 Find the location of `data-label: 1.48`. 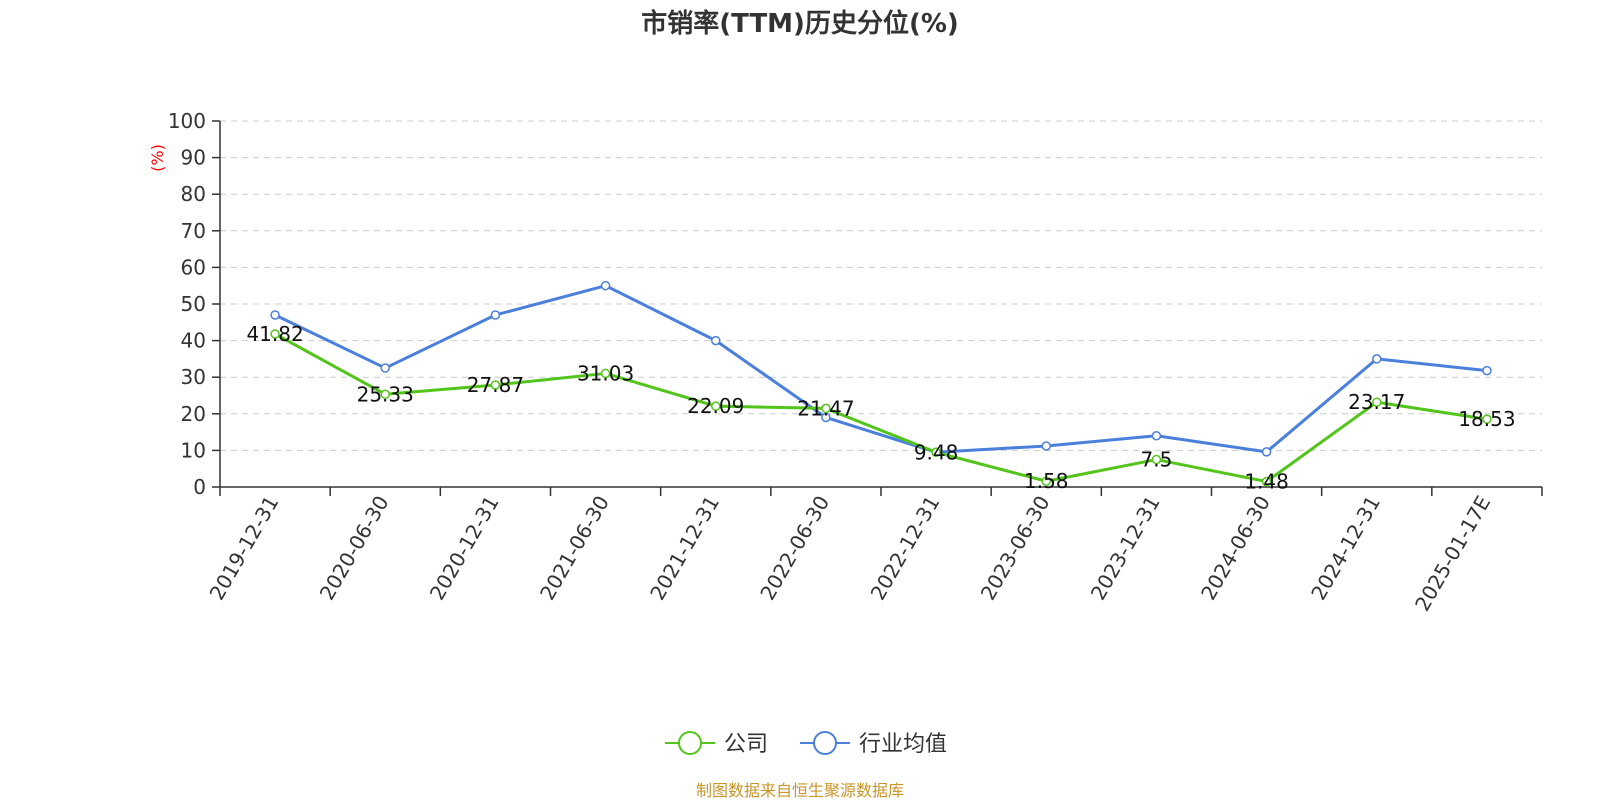

data-label: 1.48 is located at coordinates (1266, 482).